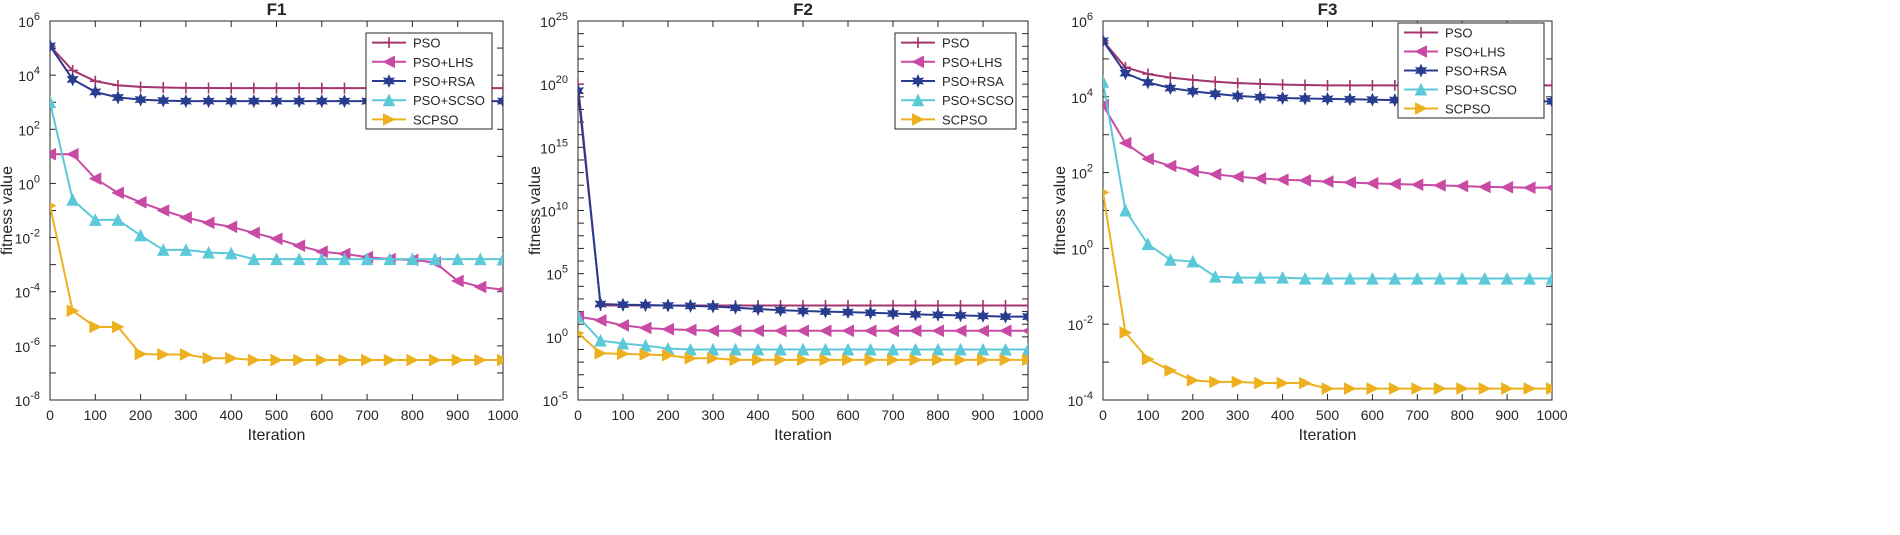 The image size is (1900, 535). What do you see at coordinates (1421, 70) in the screenshot?
I see `legend-marker-pso-rsa` at bounding box center [1421, 70].